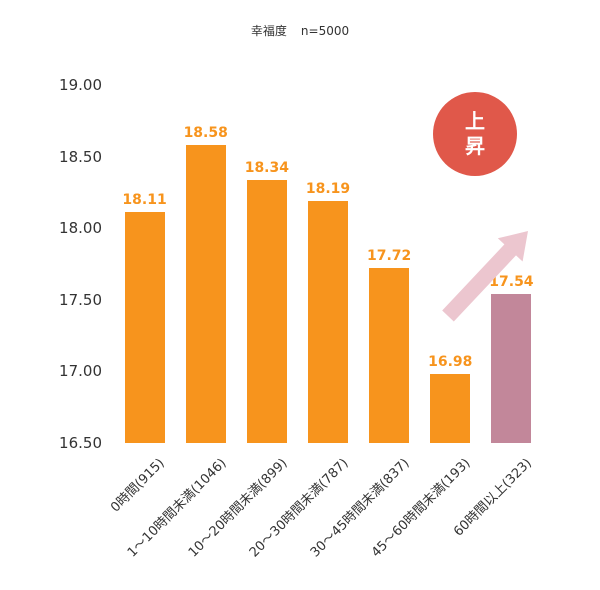 The height and width of the screenshot is (590, 600). Describe the element at coordinates (485, 276) in the screenshot. I see `rise-arrow-icon` at that location.